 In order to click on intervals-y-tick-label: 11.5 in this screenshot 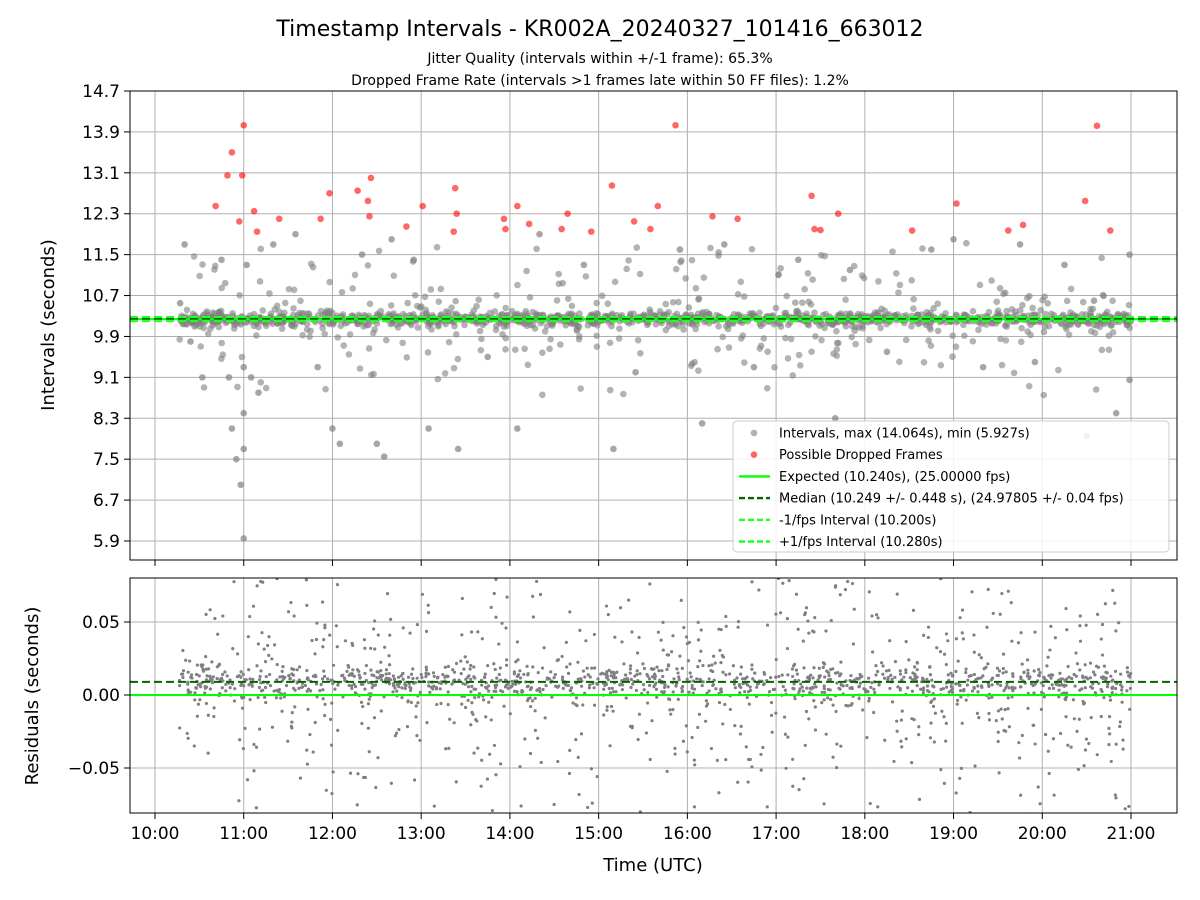, I will do `click(101, 256)`.